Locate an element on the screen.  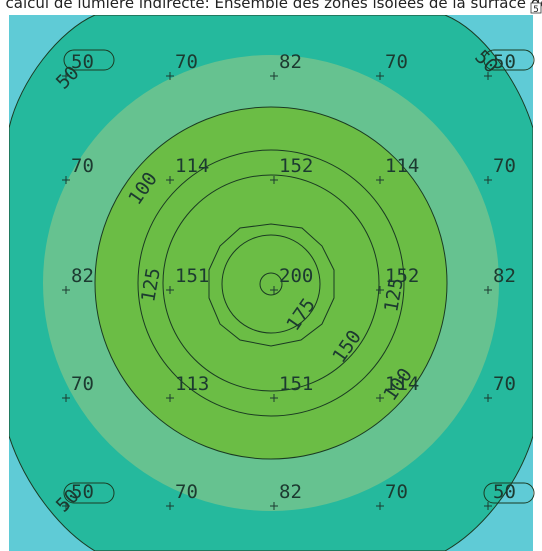
corner-marker is located at coordinates (536, 8).